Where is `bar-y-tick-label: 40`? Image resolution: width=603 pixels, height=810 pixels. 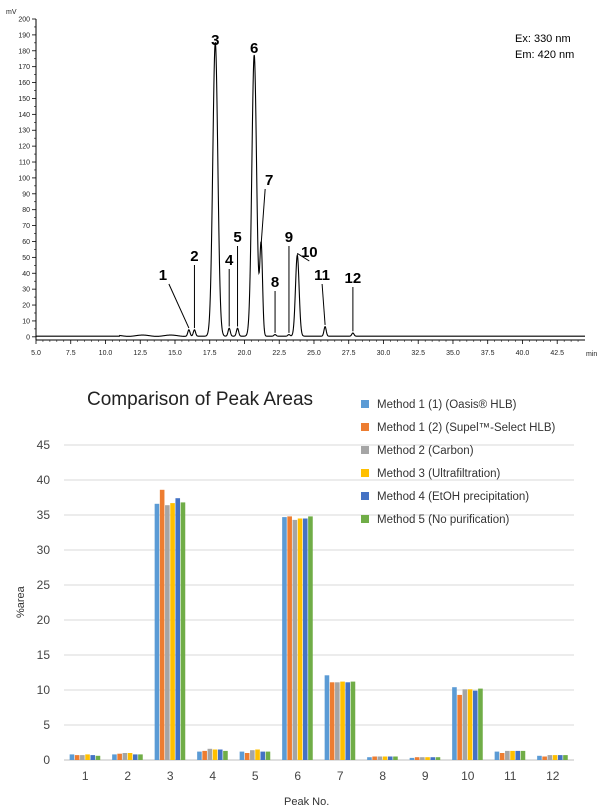 bar-y-tick-label: 40 is located at coordinates (44, 480).